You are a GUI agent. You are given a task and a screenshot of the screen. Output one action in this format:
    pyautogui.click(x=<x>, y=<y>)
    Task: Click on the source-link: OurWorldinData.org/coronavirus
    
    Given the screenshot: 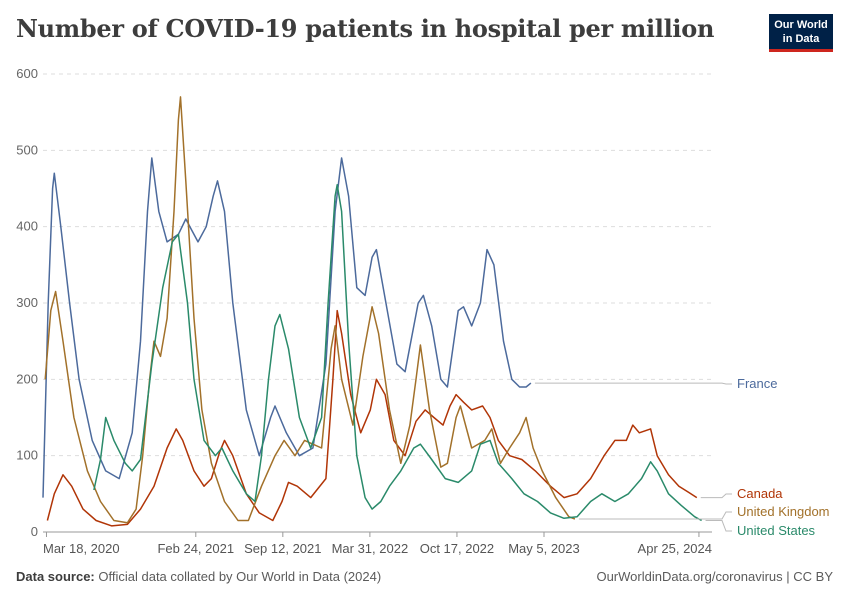 What is the action you would take?
    pyautogui.click(x=689, y=576)
    